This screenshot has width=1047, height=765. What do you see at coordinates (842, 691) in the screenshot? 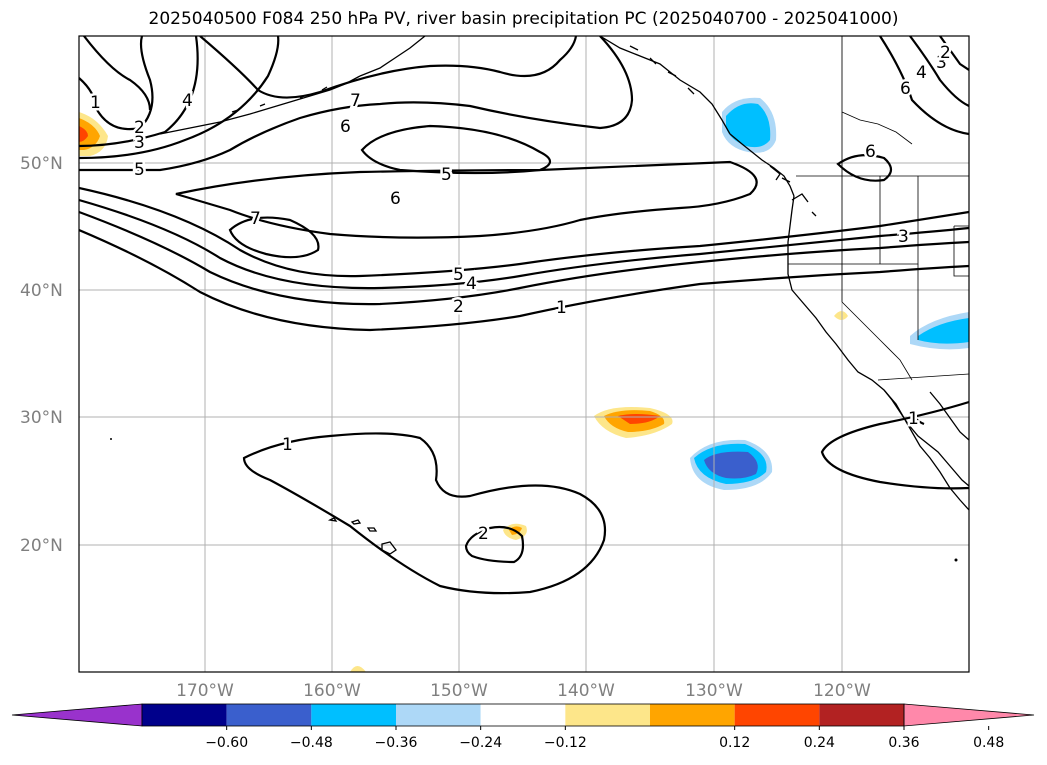
I see `lon-label: 120°W` at bounding box center [842, 691].